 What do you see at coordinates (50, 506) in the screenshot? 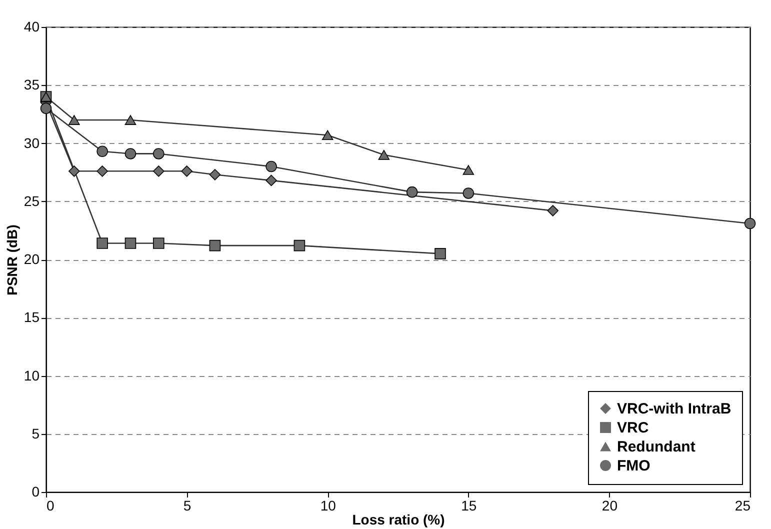
I see `x-tick-label: 0` at bounding box center [50, 506].